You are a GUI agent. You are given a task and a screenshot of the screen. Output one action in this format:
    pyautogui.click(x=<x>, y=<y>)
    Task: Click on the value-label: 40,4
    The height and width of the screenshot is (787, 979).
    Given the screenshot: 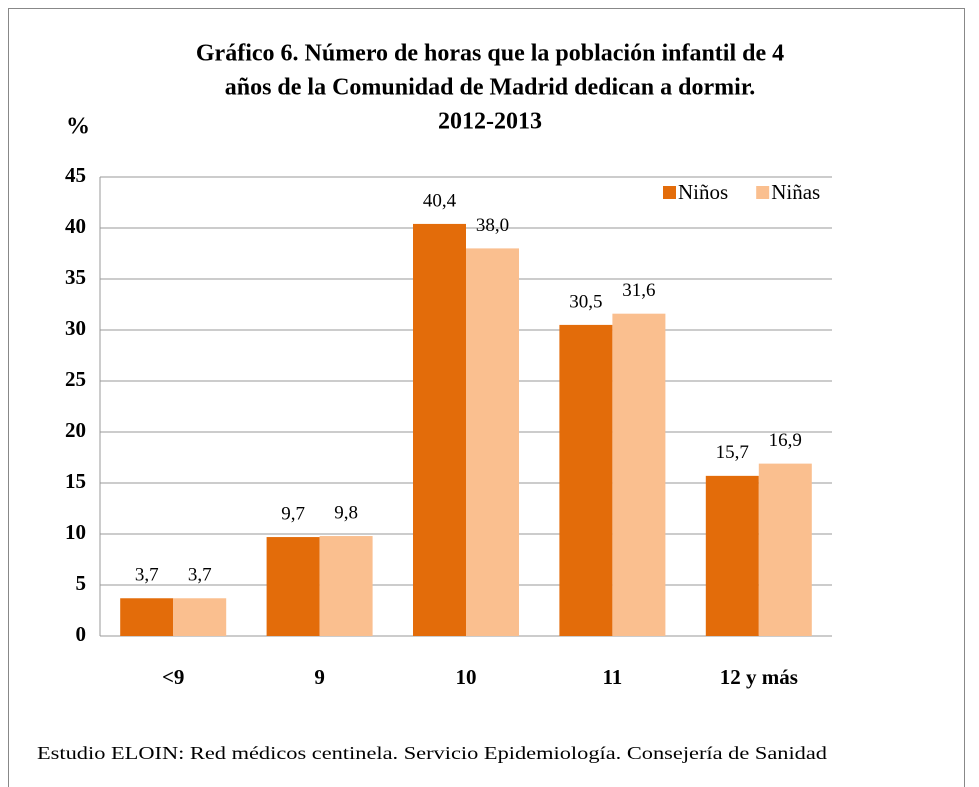 What is the action you would take?
    pyautogui.click(x=440, y=200)
    